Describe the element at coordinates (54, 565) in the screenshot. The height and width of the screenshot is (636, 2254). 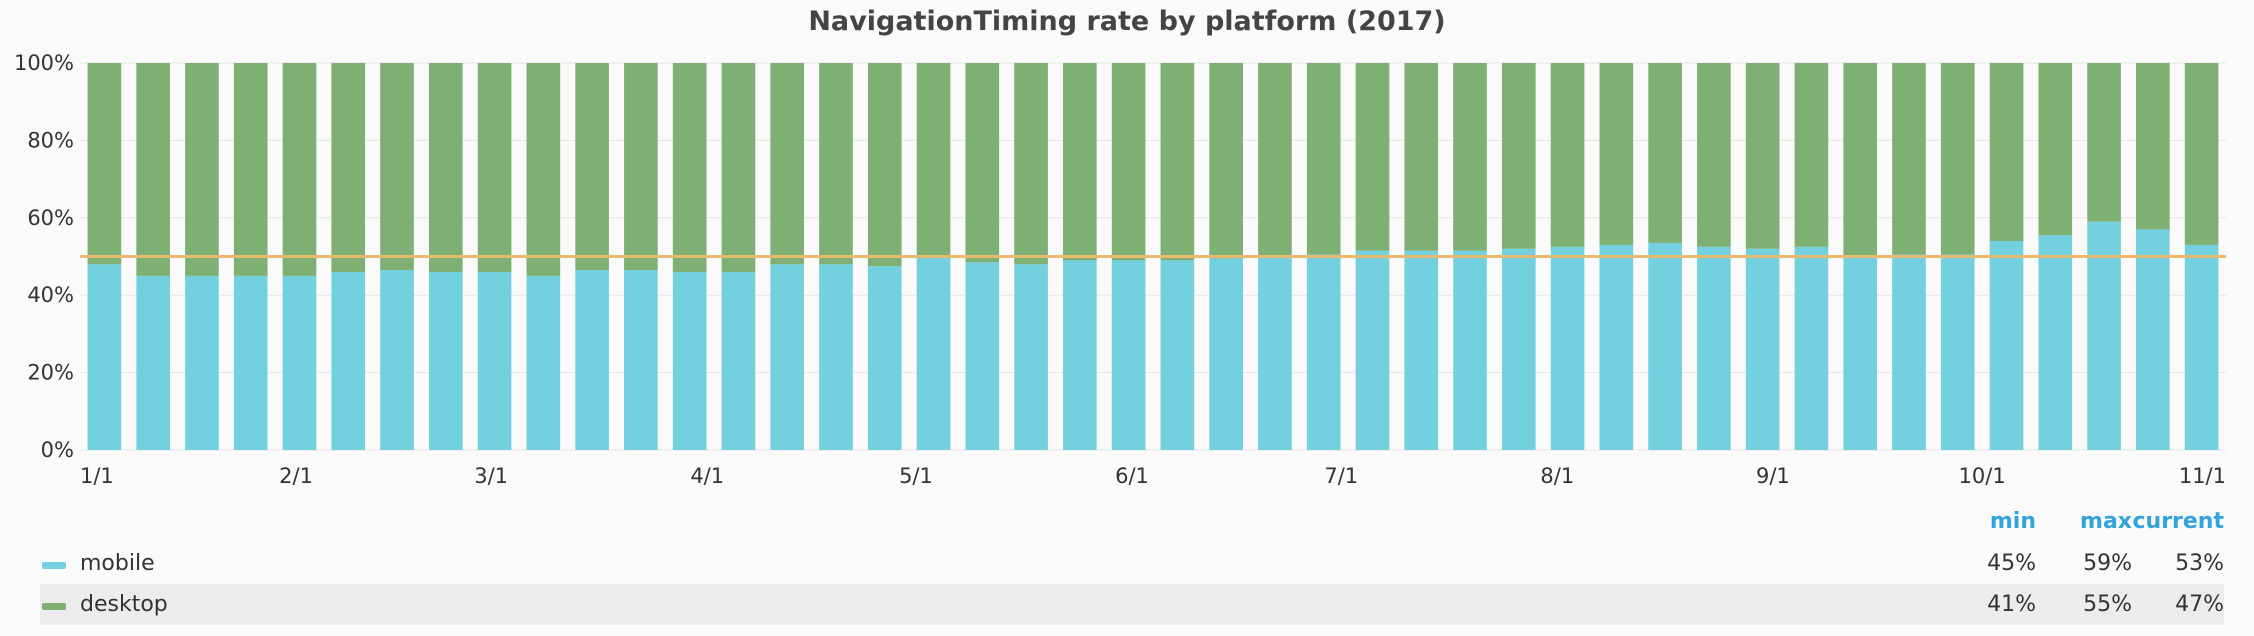
I see `mobile-swatch` at that location.